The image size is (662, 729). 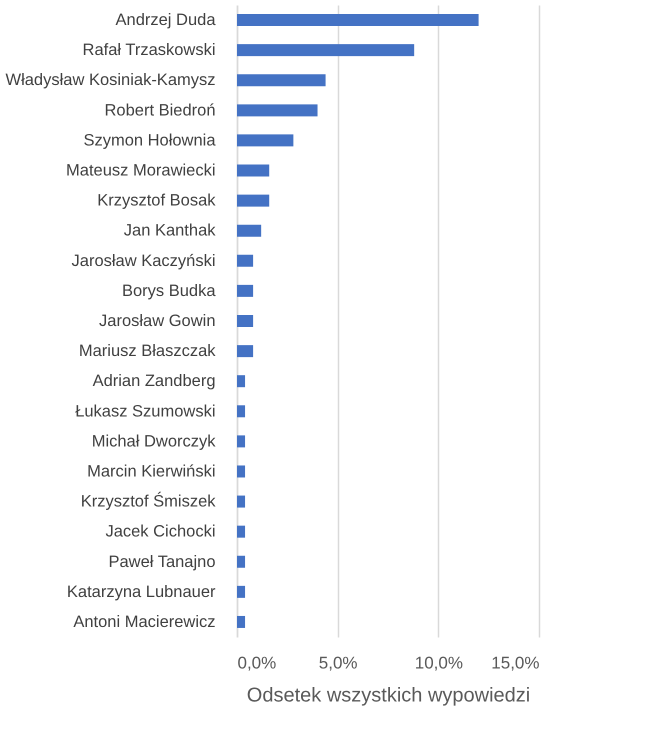 What do you see at coordinates (160, 531) in the screenshot?
I see `y-tick-label: Jacek Cichocki` at bounding box center [160, 531].